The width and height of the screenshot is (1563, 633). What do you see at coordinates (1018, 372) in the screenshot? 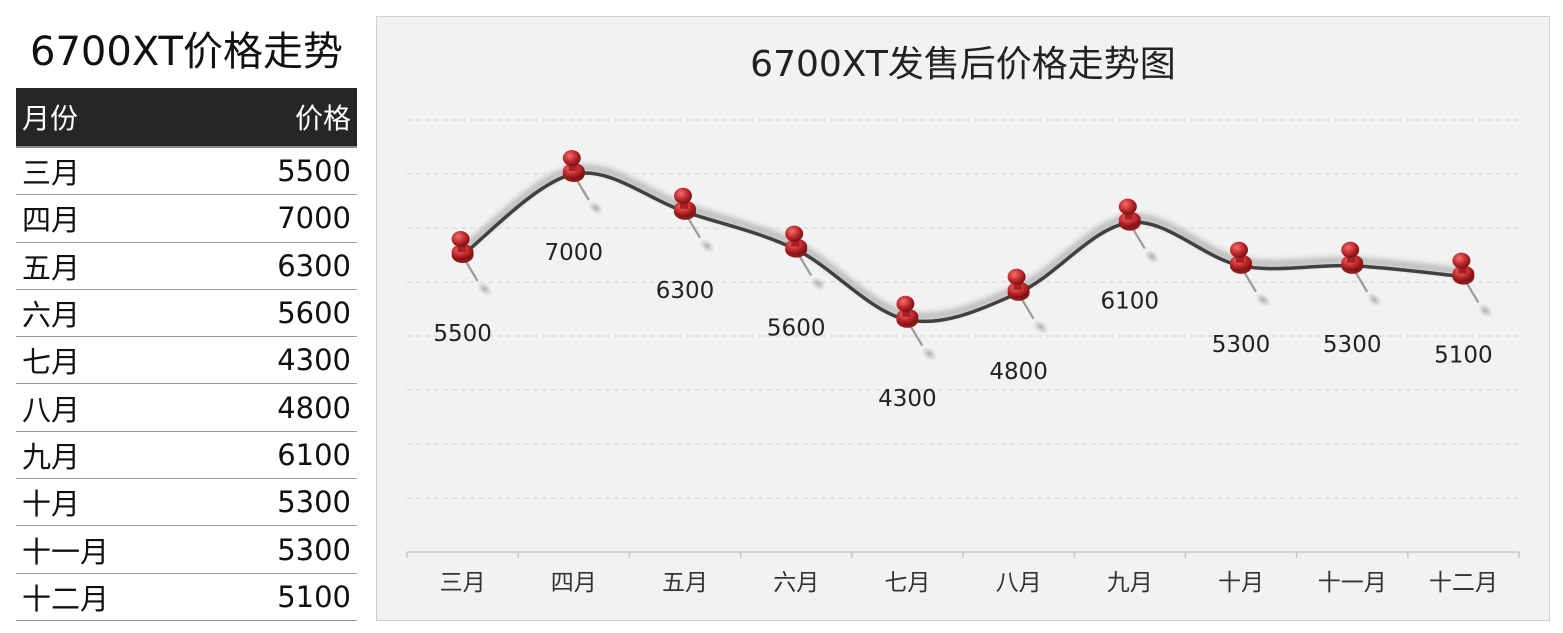
I see `data-label: 4800` at bounding box center [1018, 372].